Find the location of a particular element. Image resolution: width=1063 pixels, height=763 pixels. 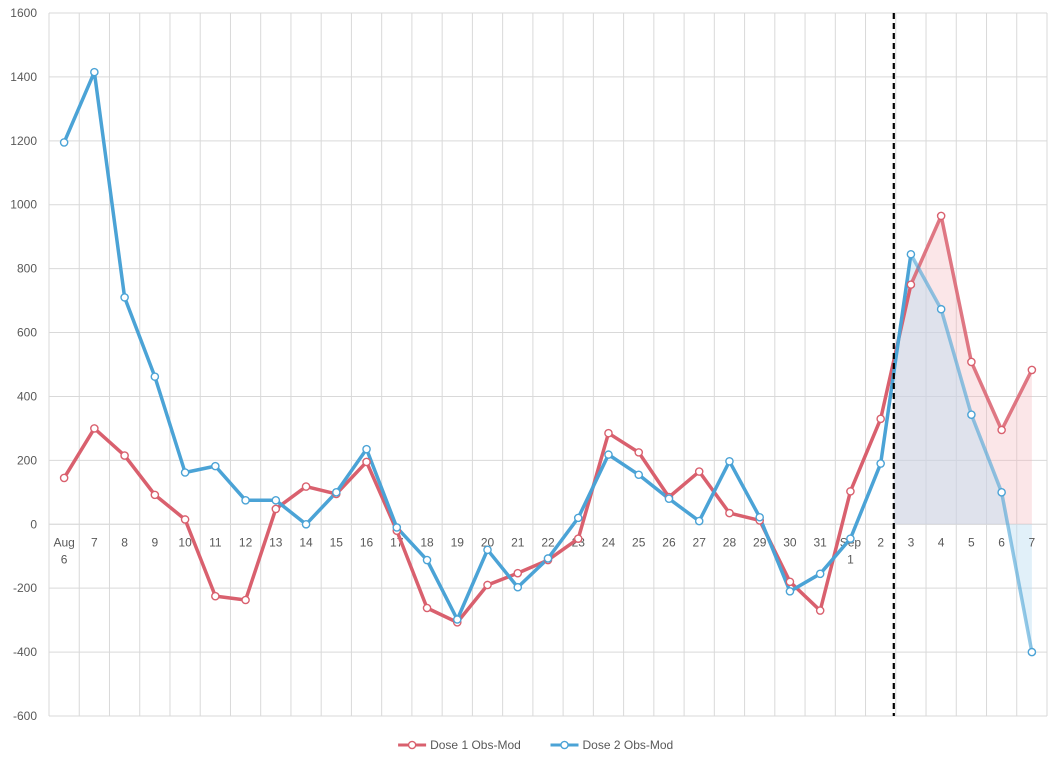

x-tick-label: 4 is located at coordinates (941, 542).